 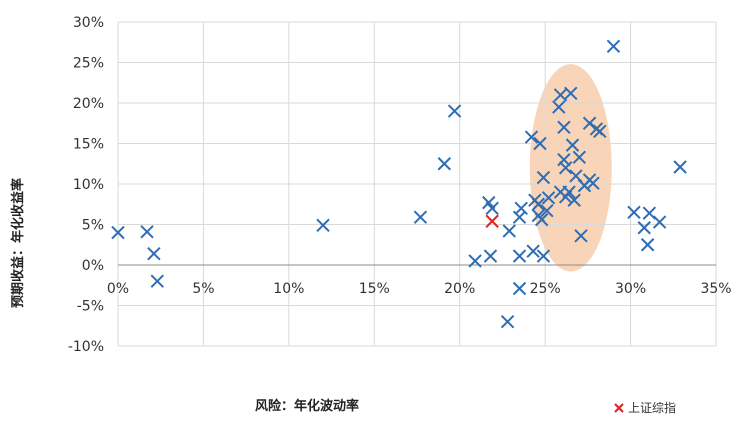 What do you see at coordinates (652, 407) in the screenshot?
I see `legend-label-shanghai-index: 上证综指` at bounding box center [652, 407].